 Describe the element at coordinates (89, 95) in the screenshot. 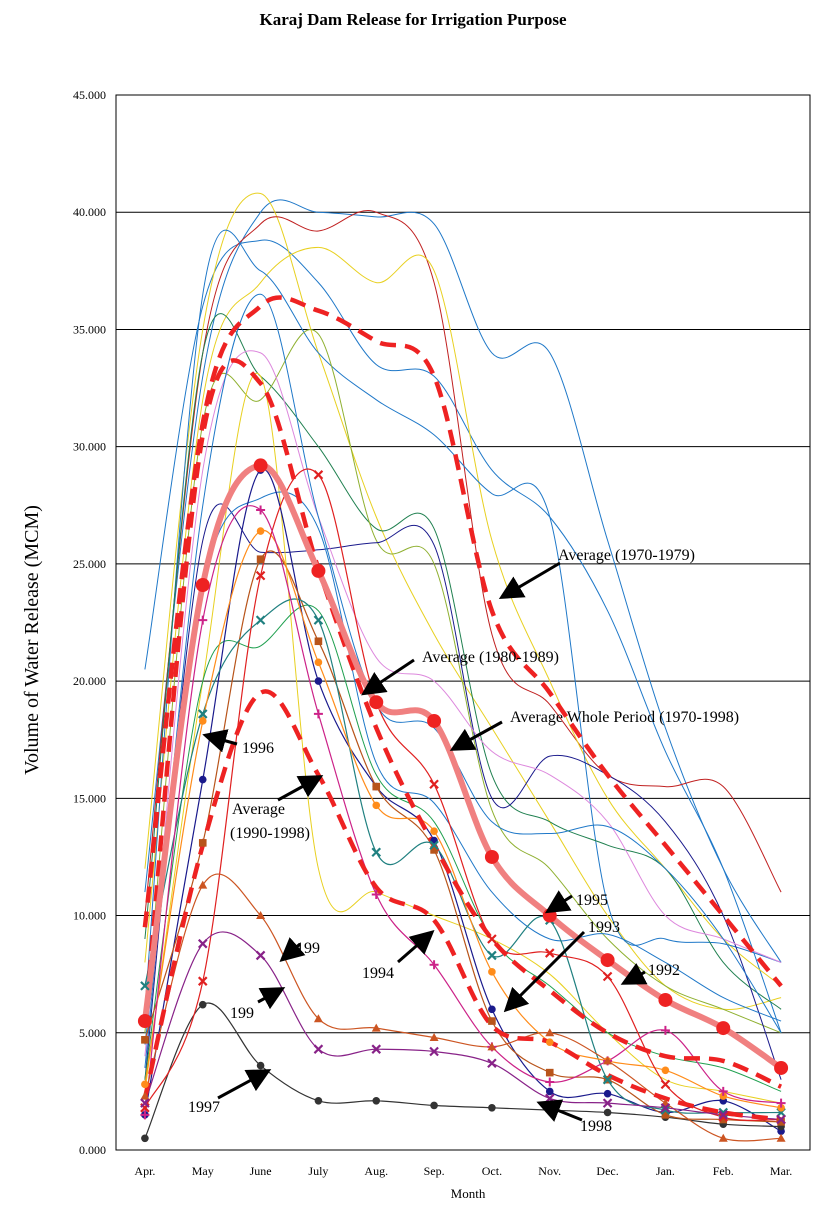

I see `y-tick-label: 45.000` at that location.